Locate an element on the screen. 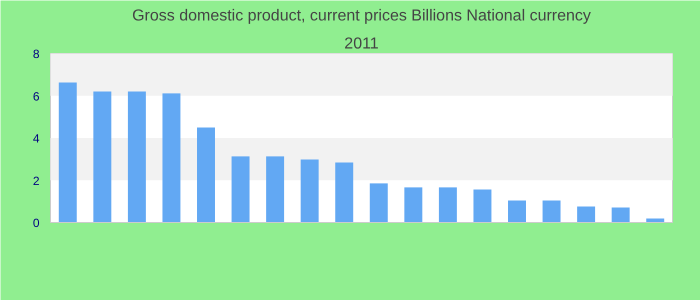 Image resolution: width=700 pixels, height=300 pixels. y-tick-label: 2 is located at coordinates (36, 181).